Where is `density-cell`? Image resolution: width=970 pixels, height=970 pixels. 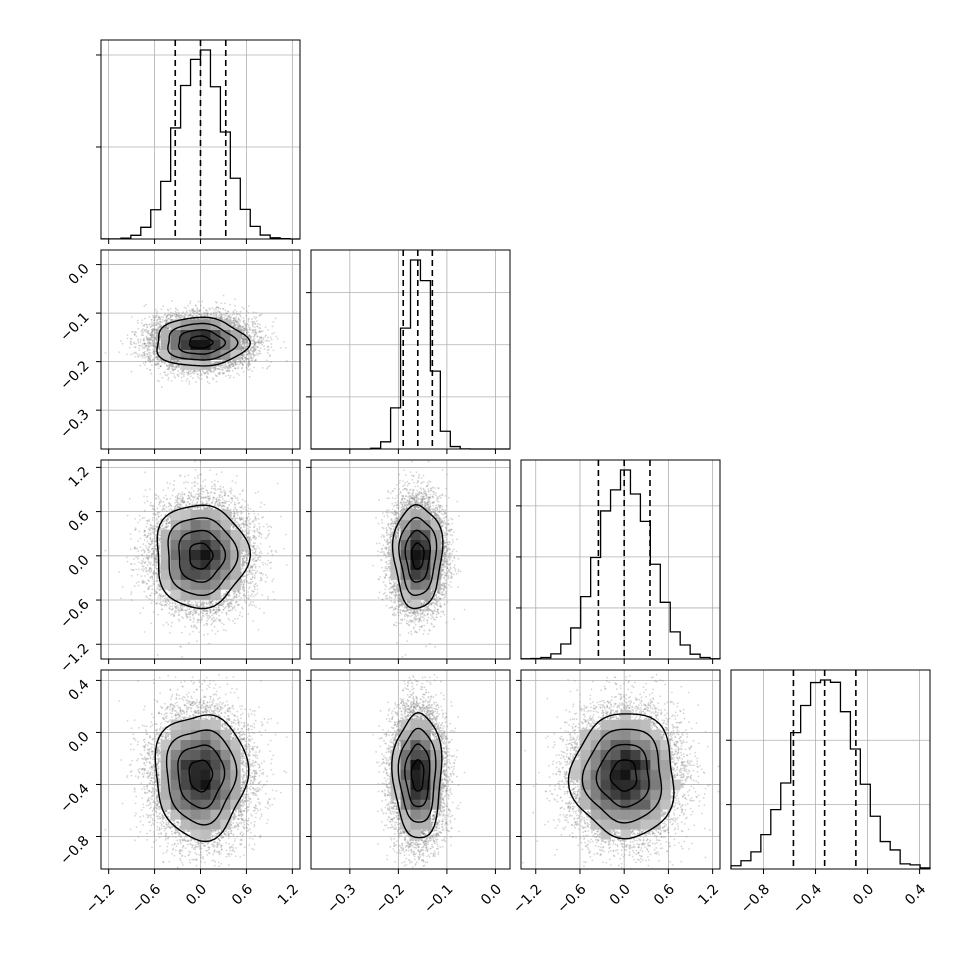
density-cell is located at coordinates (205, 344).